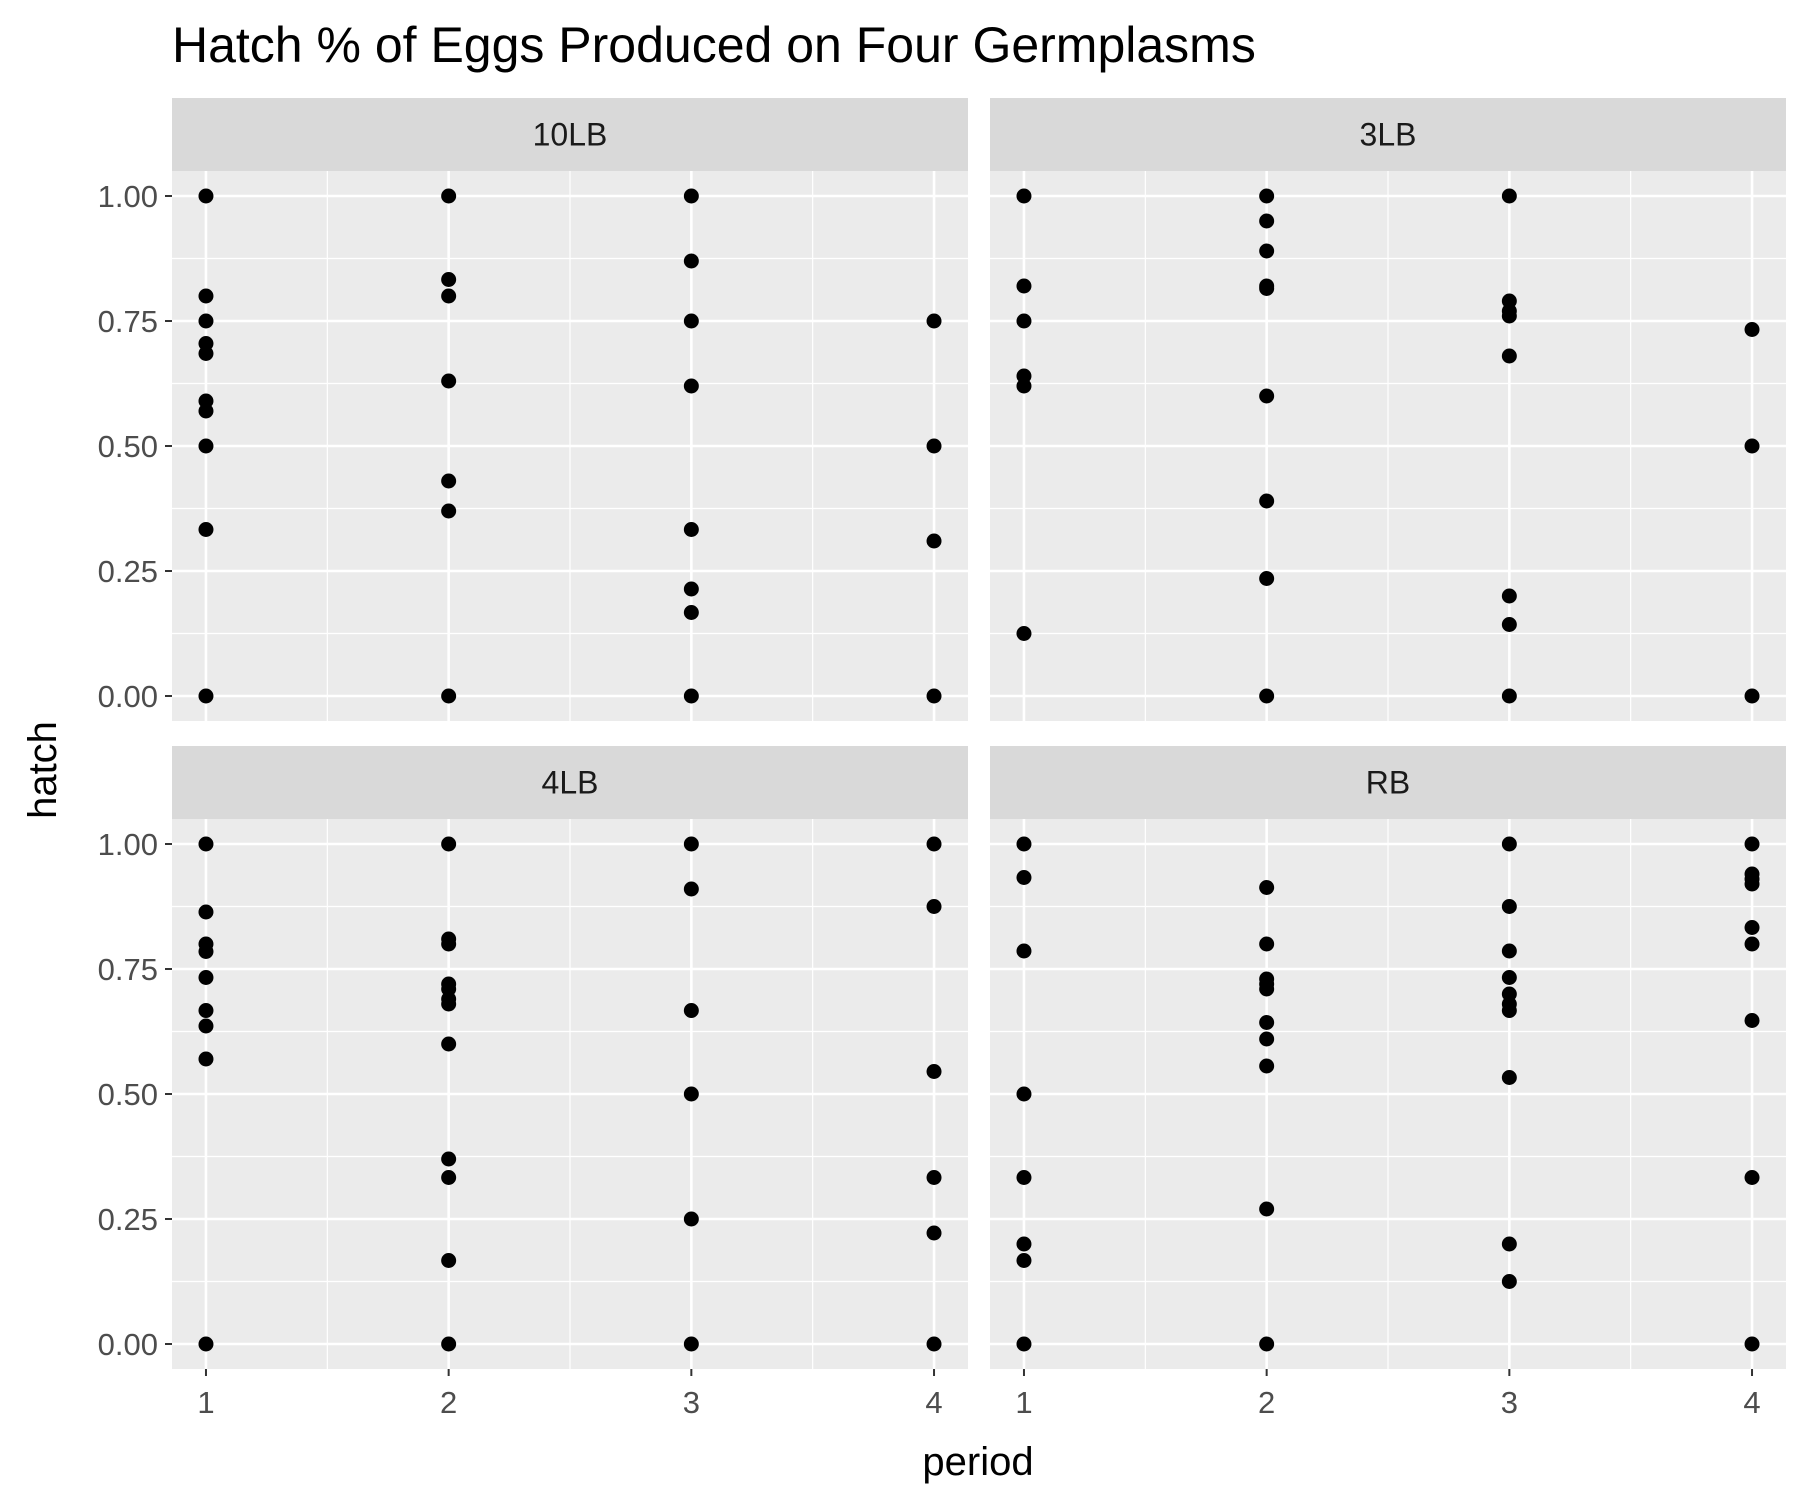 The width and height of the screenshot is (1800, 1500). What do you see at coordinates (128, 1219) in the screenshot?
I see `y-tick-label: 0.25` at bounding box center [128, 1219].